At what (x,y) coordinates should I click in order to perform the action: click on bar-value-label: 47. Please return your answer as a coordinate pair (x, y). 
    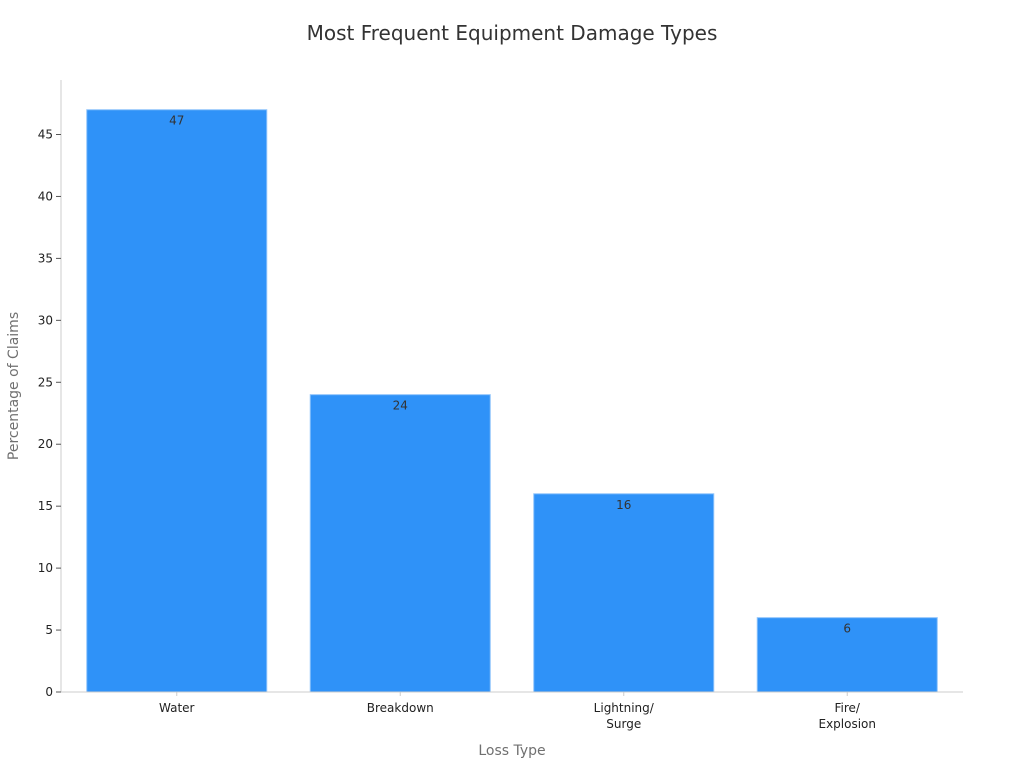
    Looking at the image, I should click on (176, 121).